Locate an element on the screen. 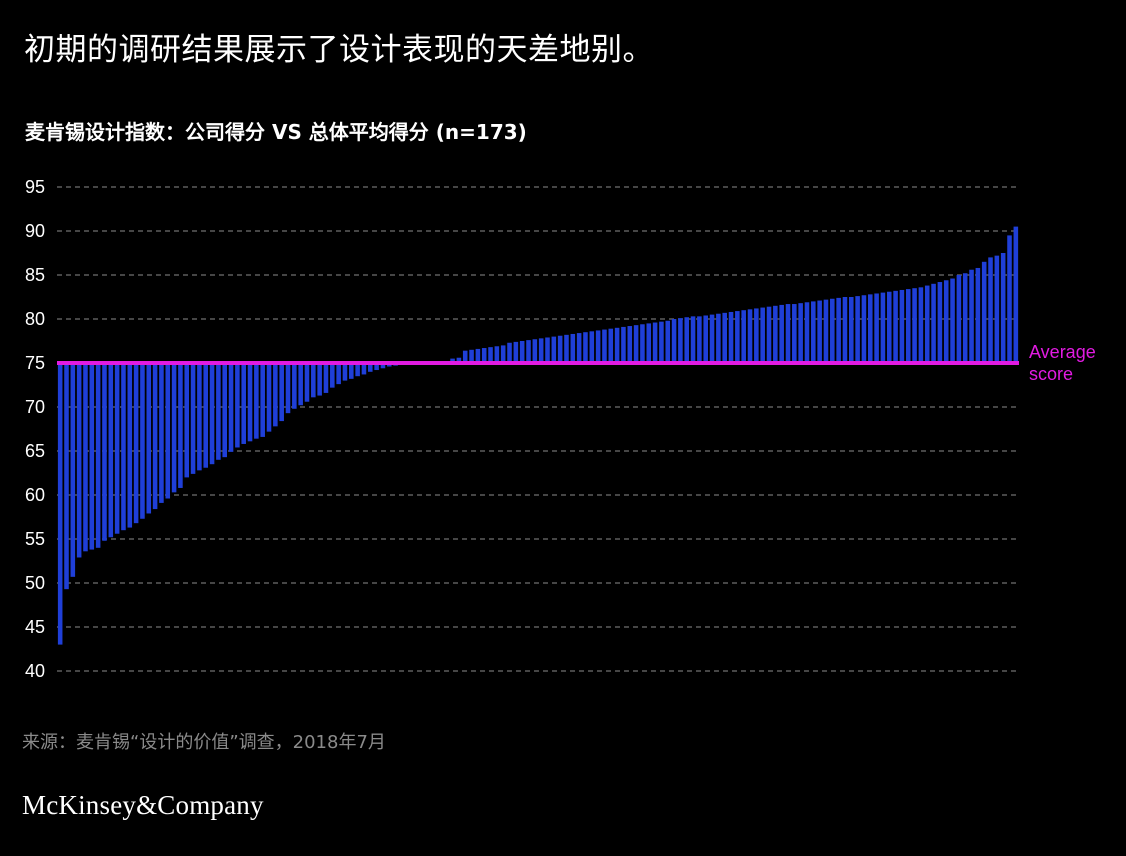  y-tick-label: 50 is located at coordinates (35, 583).